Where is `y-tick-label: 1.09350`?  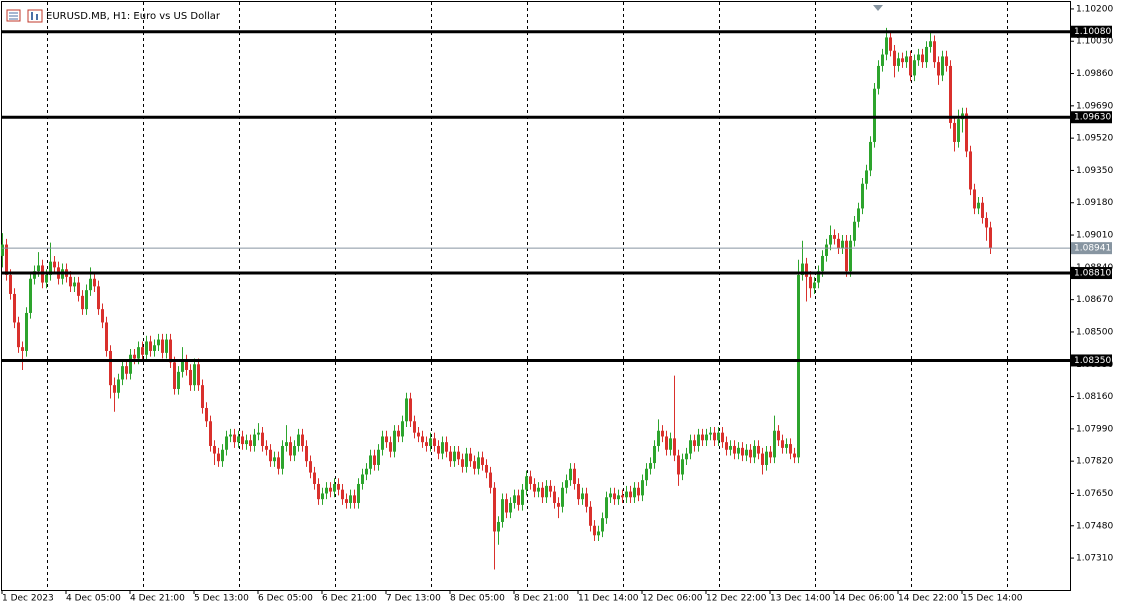
y-tick-label: 1.09350 is located at coordinates (1094, 171).